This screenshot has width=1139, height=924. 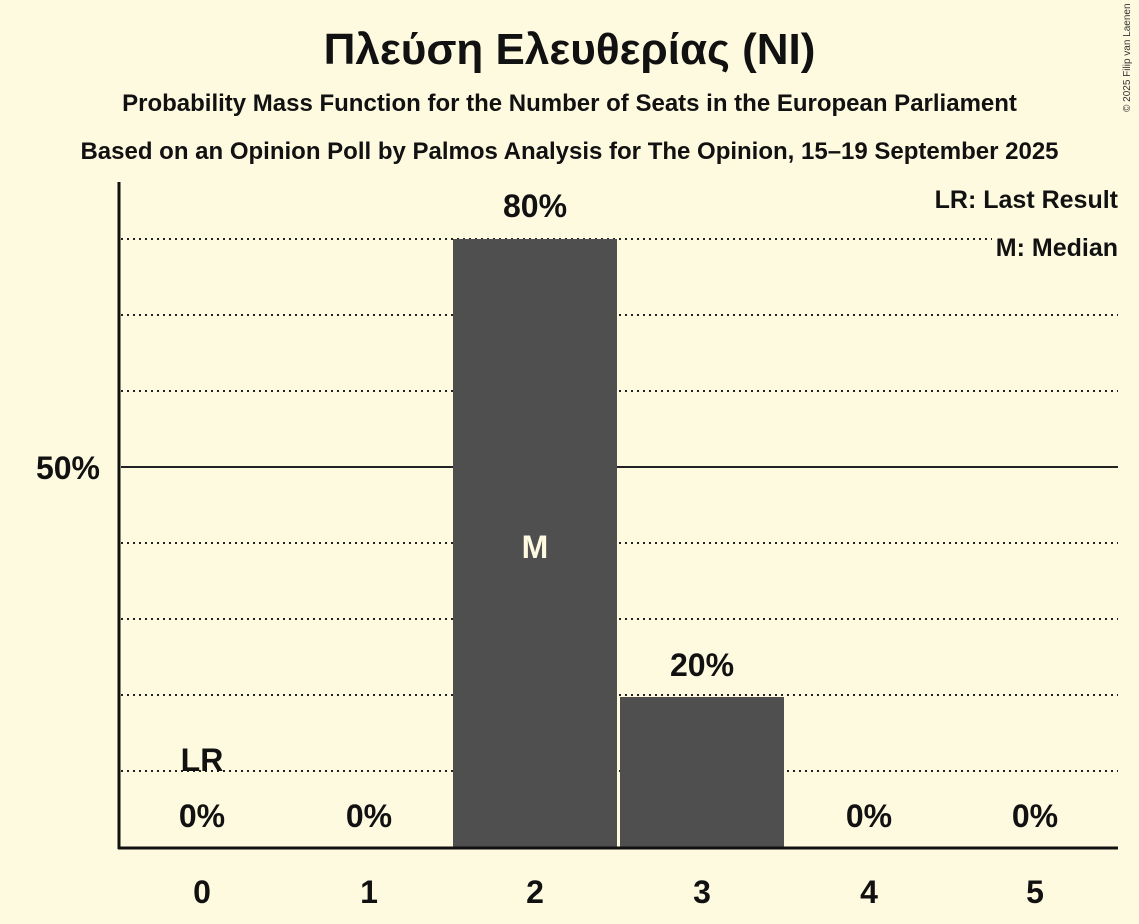 I want to click on chart-title: Πλεύση Ελευθερίας (NI), so click(x=569, y=49).